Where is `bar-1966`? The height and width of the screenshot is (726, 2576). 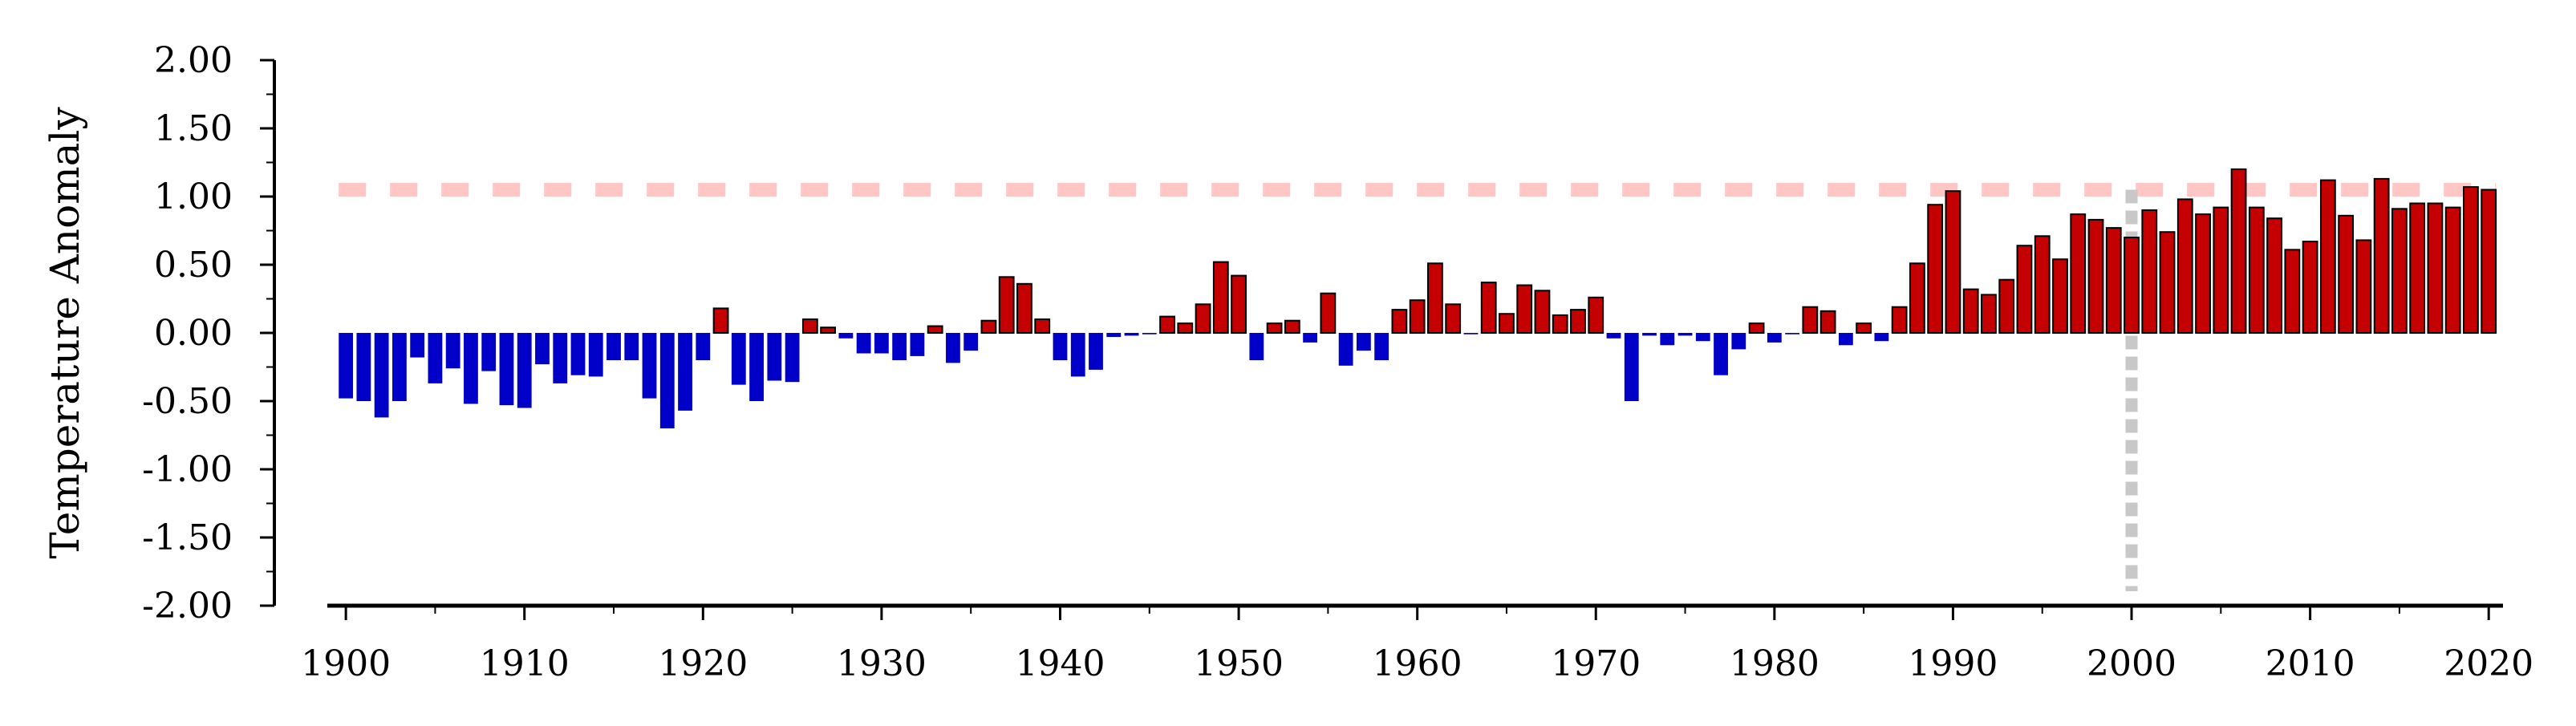
bar-1966 is located at coordinates (1524, 309).